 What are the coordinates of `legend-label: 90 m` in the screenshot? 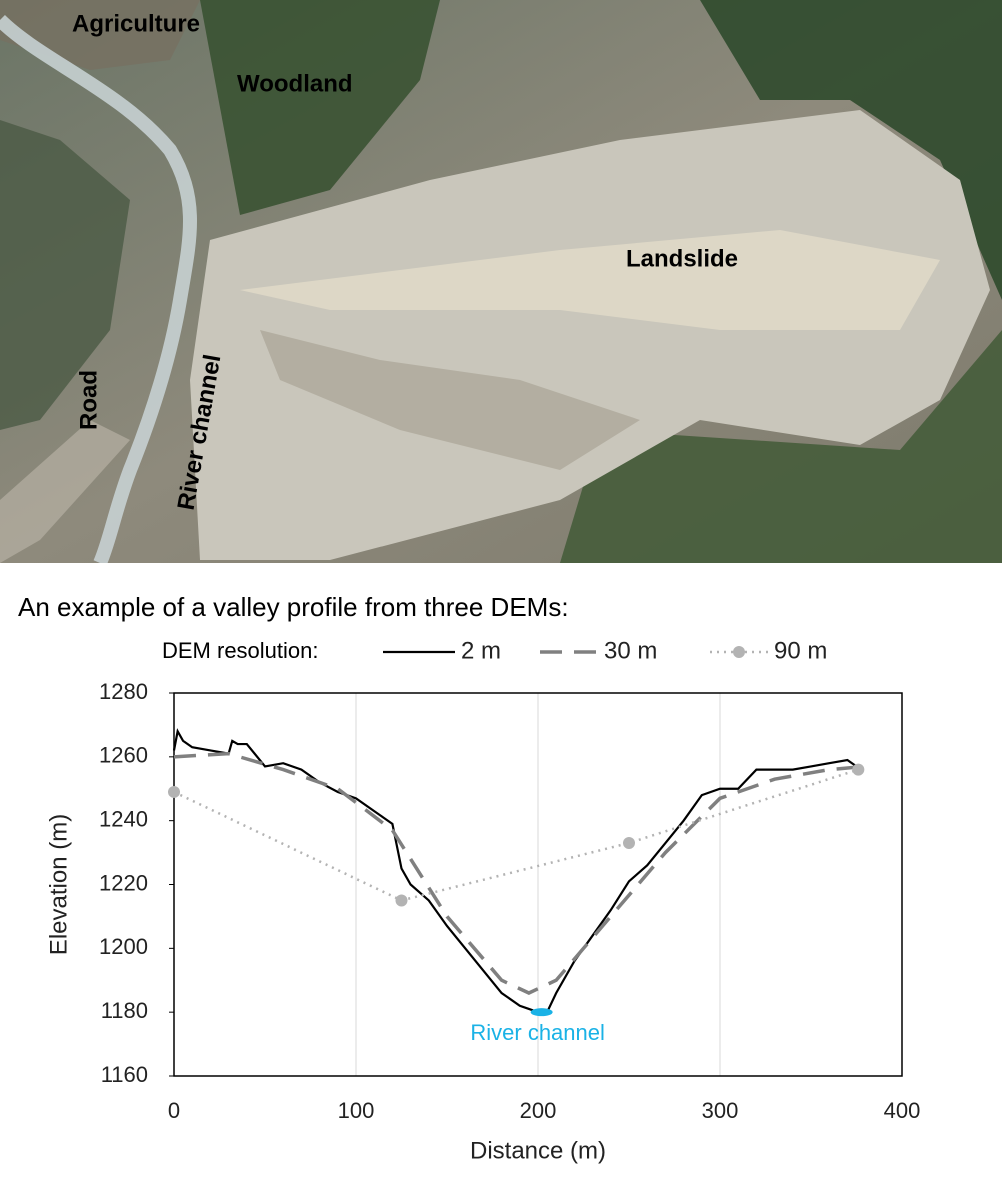 It's located at (800, 650).